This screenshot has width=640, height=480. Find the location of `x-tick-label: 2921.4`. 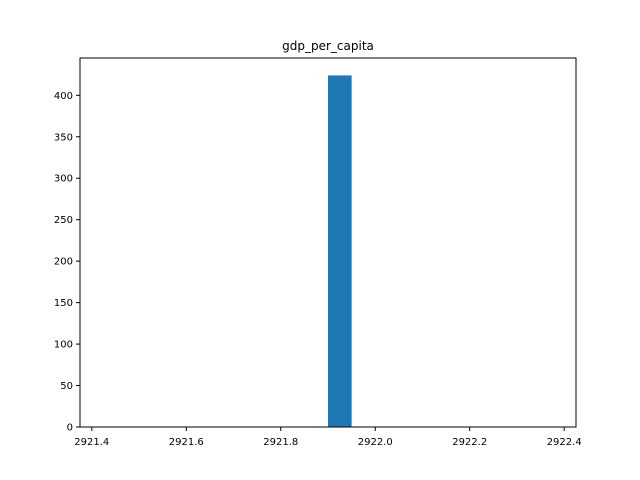

x-tick-label: 2921.4 is located at coordinates (91, 442).